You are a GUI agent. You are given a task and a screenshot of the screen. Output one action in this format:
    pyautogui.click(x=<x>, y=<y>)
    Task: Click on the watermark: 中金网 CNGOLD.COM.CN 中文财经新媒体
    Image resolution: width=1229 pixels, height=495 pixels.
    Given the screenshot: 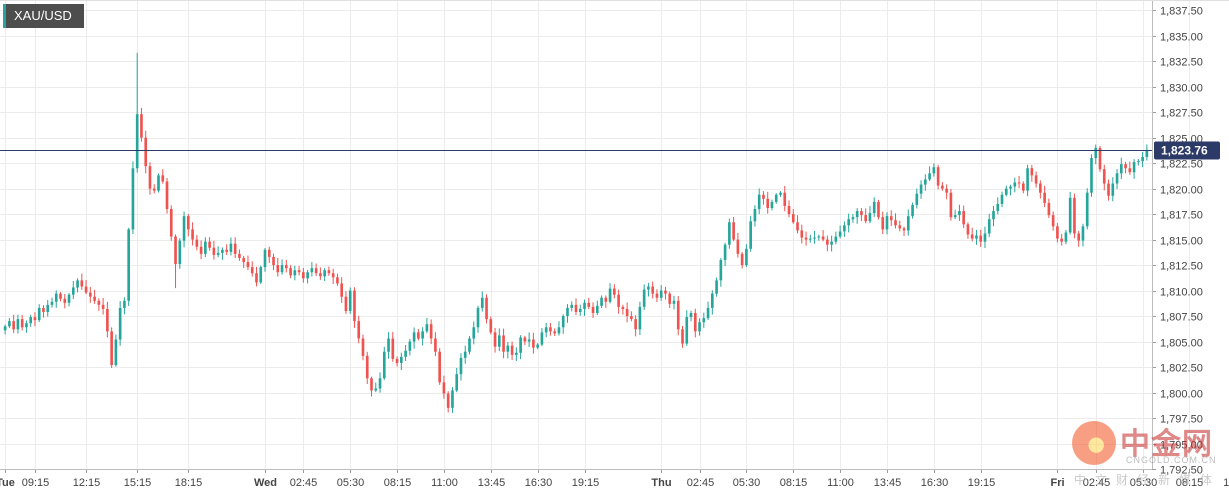 What is the action you would take?
    pyautogui.click(x=1147, y=455)
    